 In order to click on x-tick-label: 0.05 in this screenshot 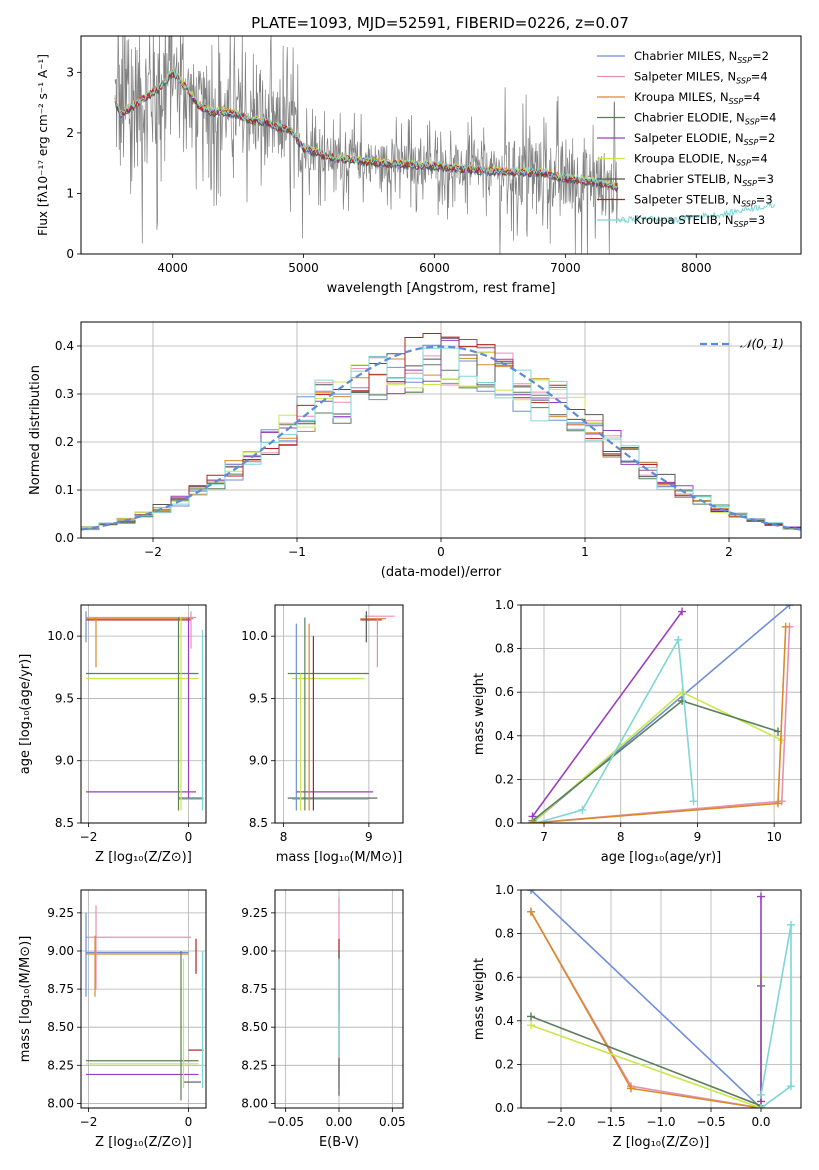, I will do `click(392, 1122)`.